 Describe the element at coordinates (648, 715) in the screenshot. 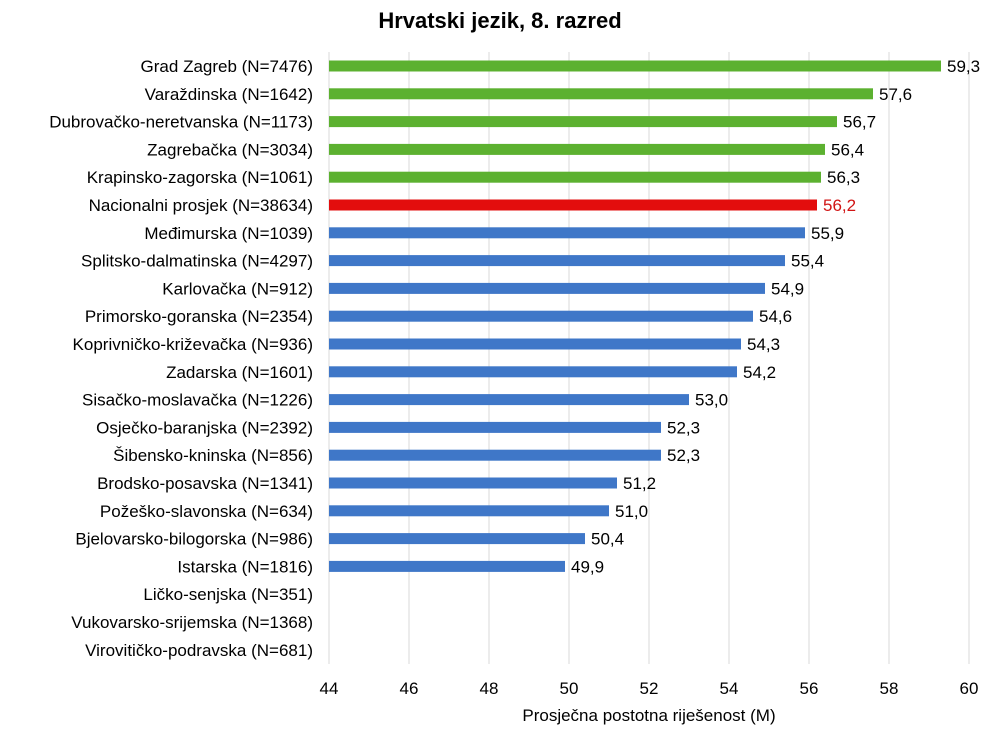

I see `x-axis-label: Prosječna postotna riješenost (M)` at that location.